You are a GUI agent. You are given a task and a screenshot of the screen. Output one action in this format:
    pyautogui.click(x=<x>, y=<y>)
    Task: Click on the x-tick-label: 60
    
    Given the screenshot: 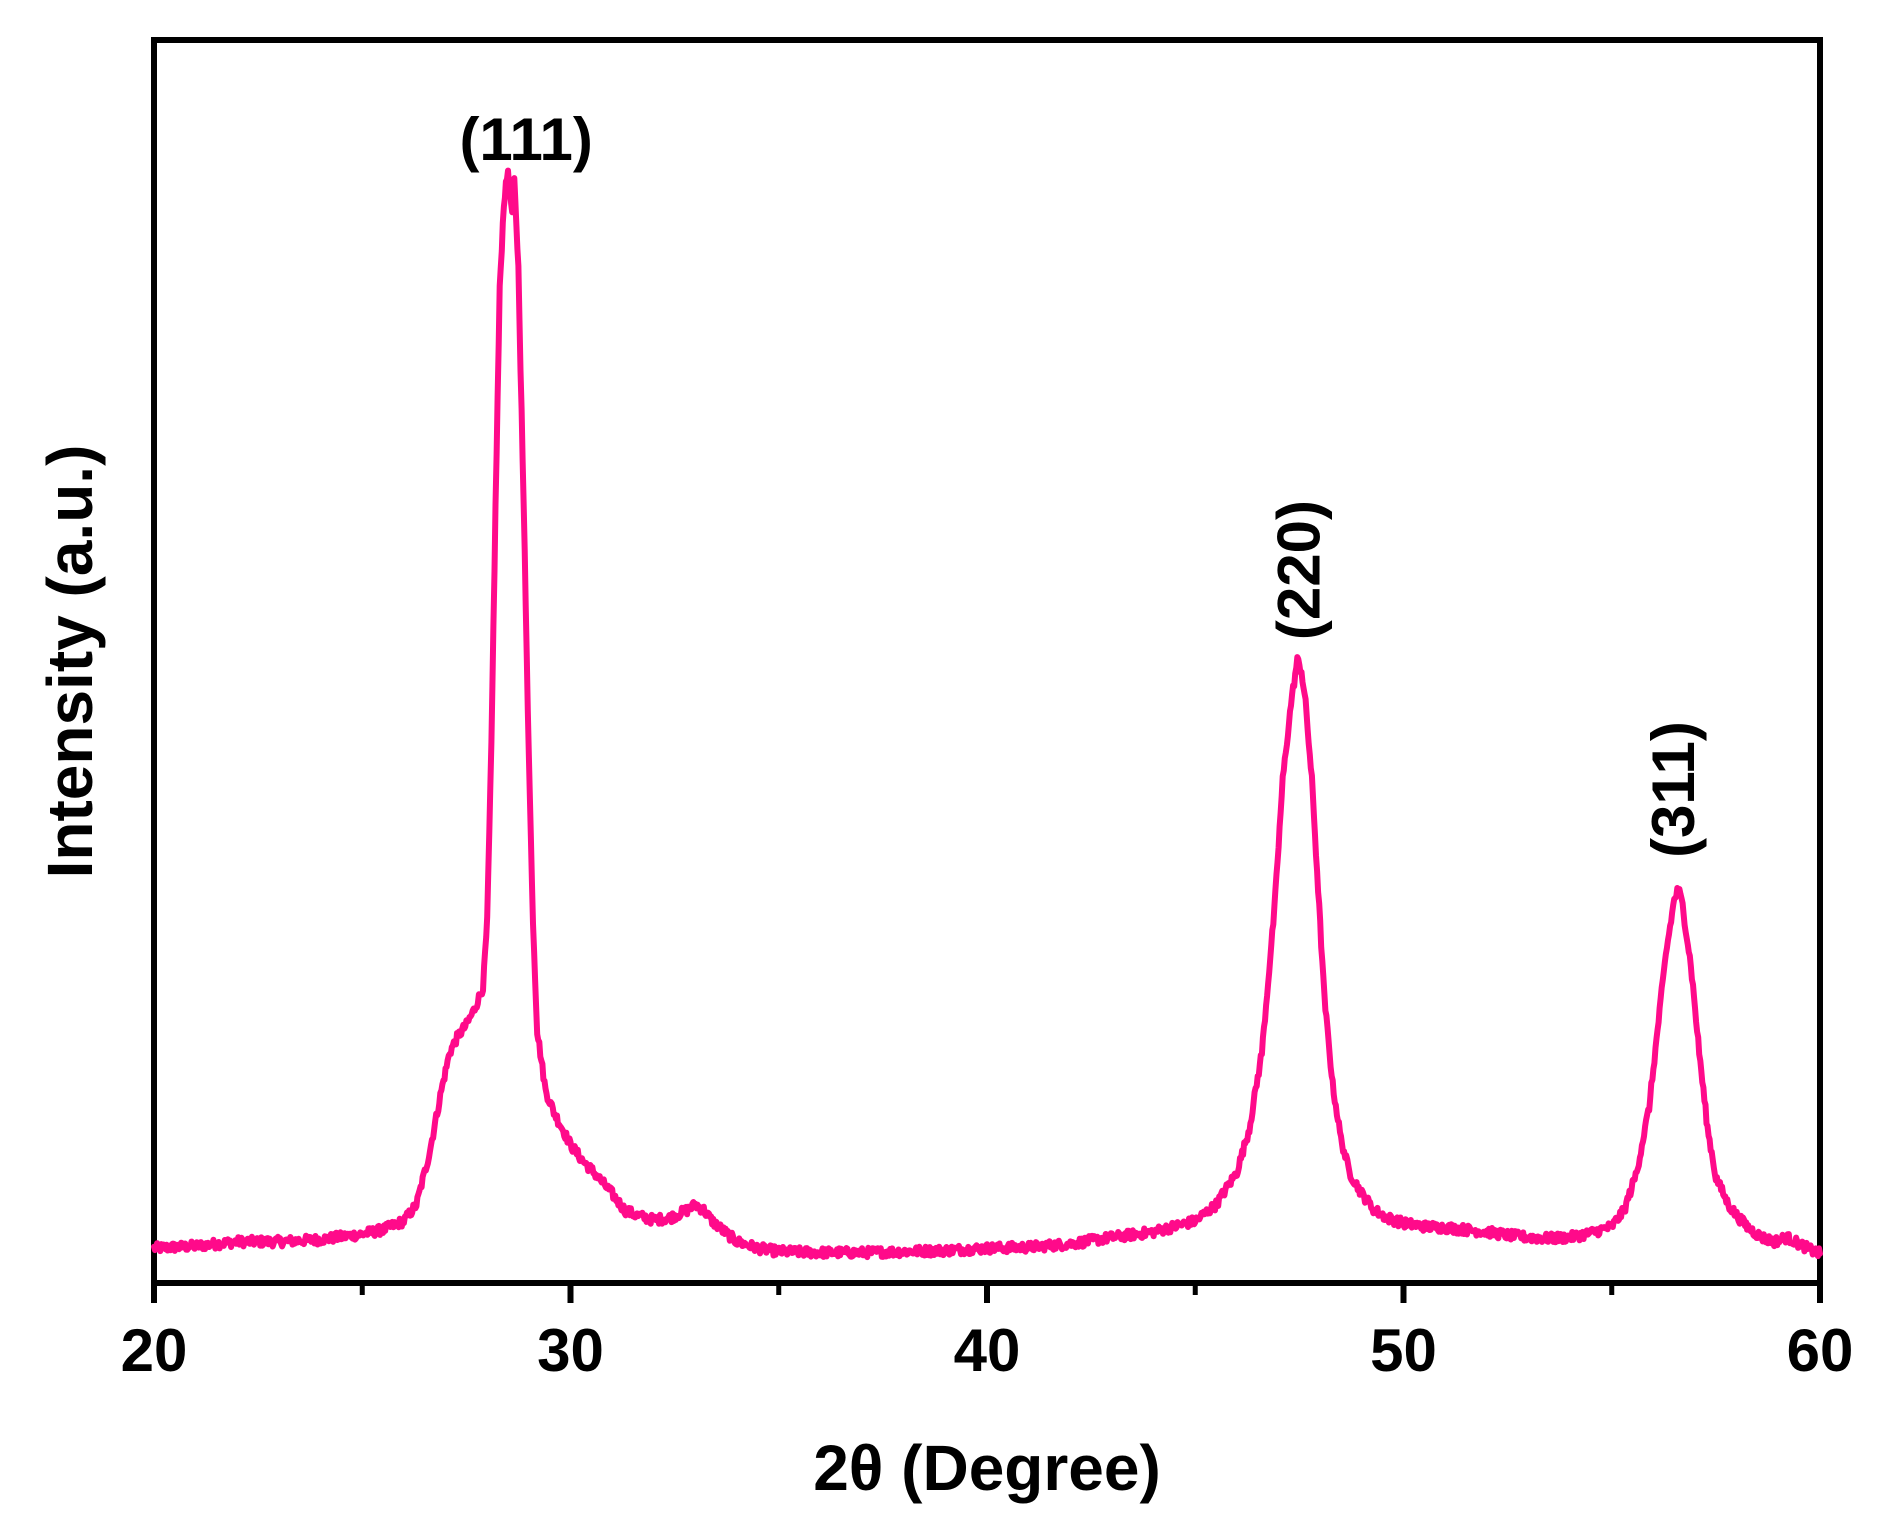 What is the action you would take?
    pyautogui.click(x=1820, y=1350)
    